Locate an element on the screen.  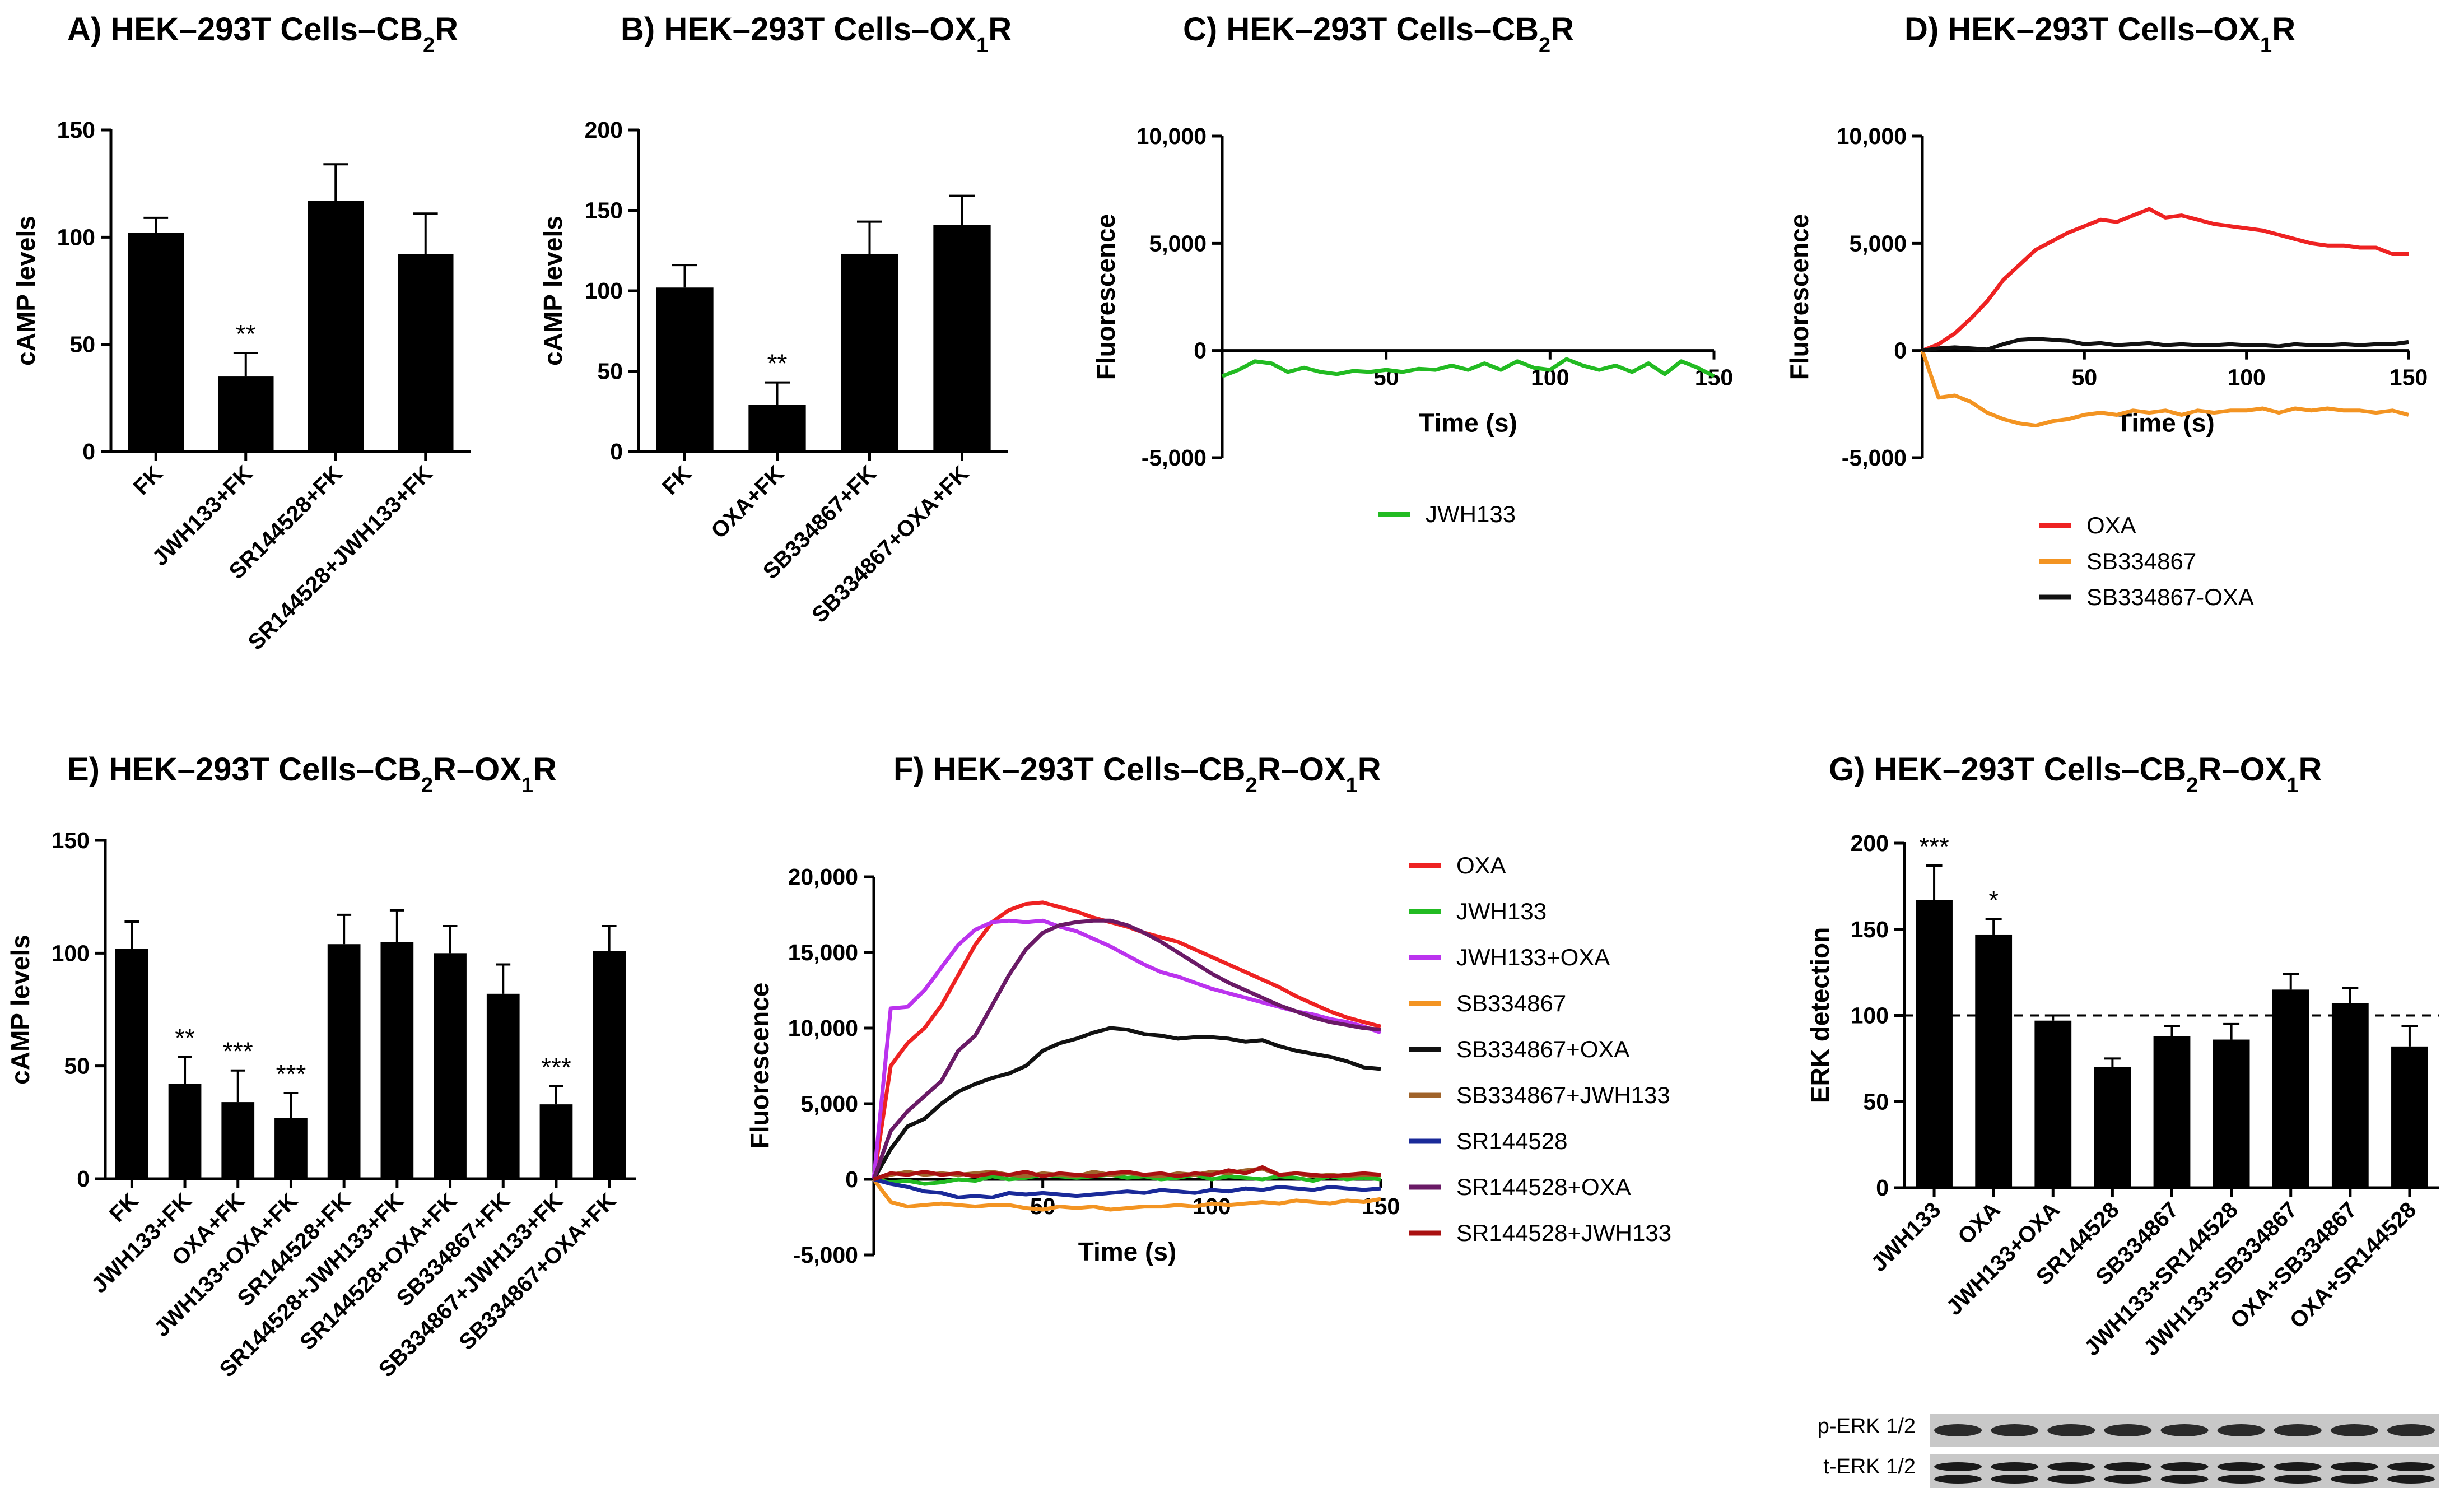
significance-marker: ** is located at coordinates (185, 1038).